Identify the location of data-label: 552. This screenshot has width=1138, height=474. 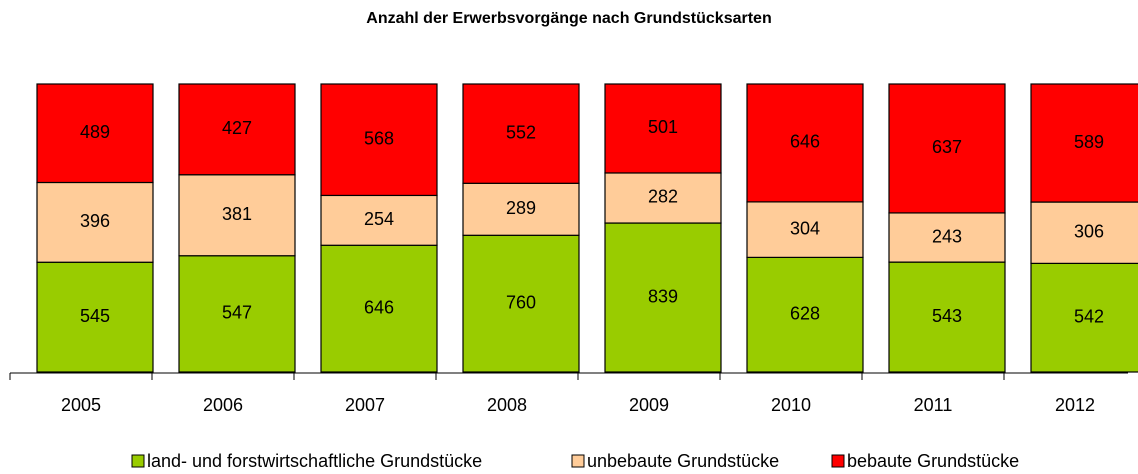
(521, 132).